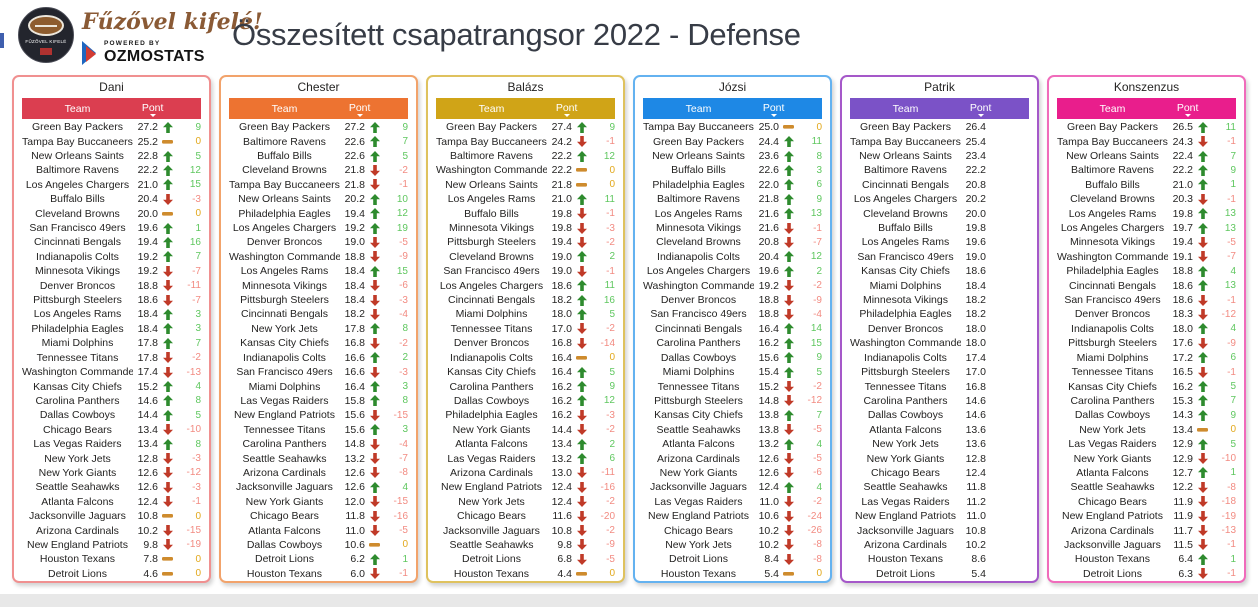 The height and width of the screenshot is (607, 1258). I want to click on table-row: Las Vegas Raiders 11.2, so click(939, 502).